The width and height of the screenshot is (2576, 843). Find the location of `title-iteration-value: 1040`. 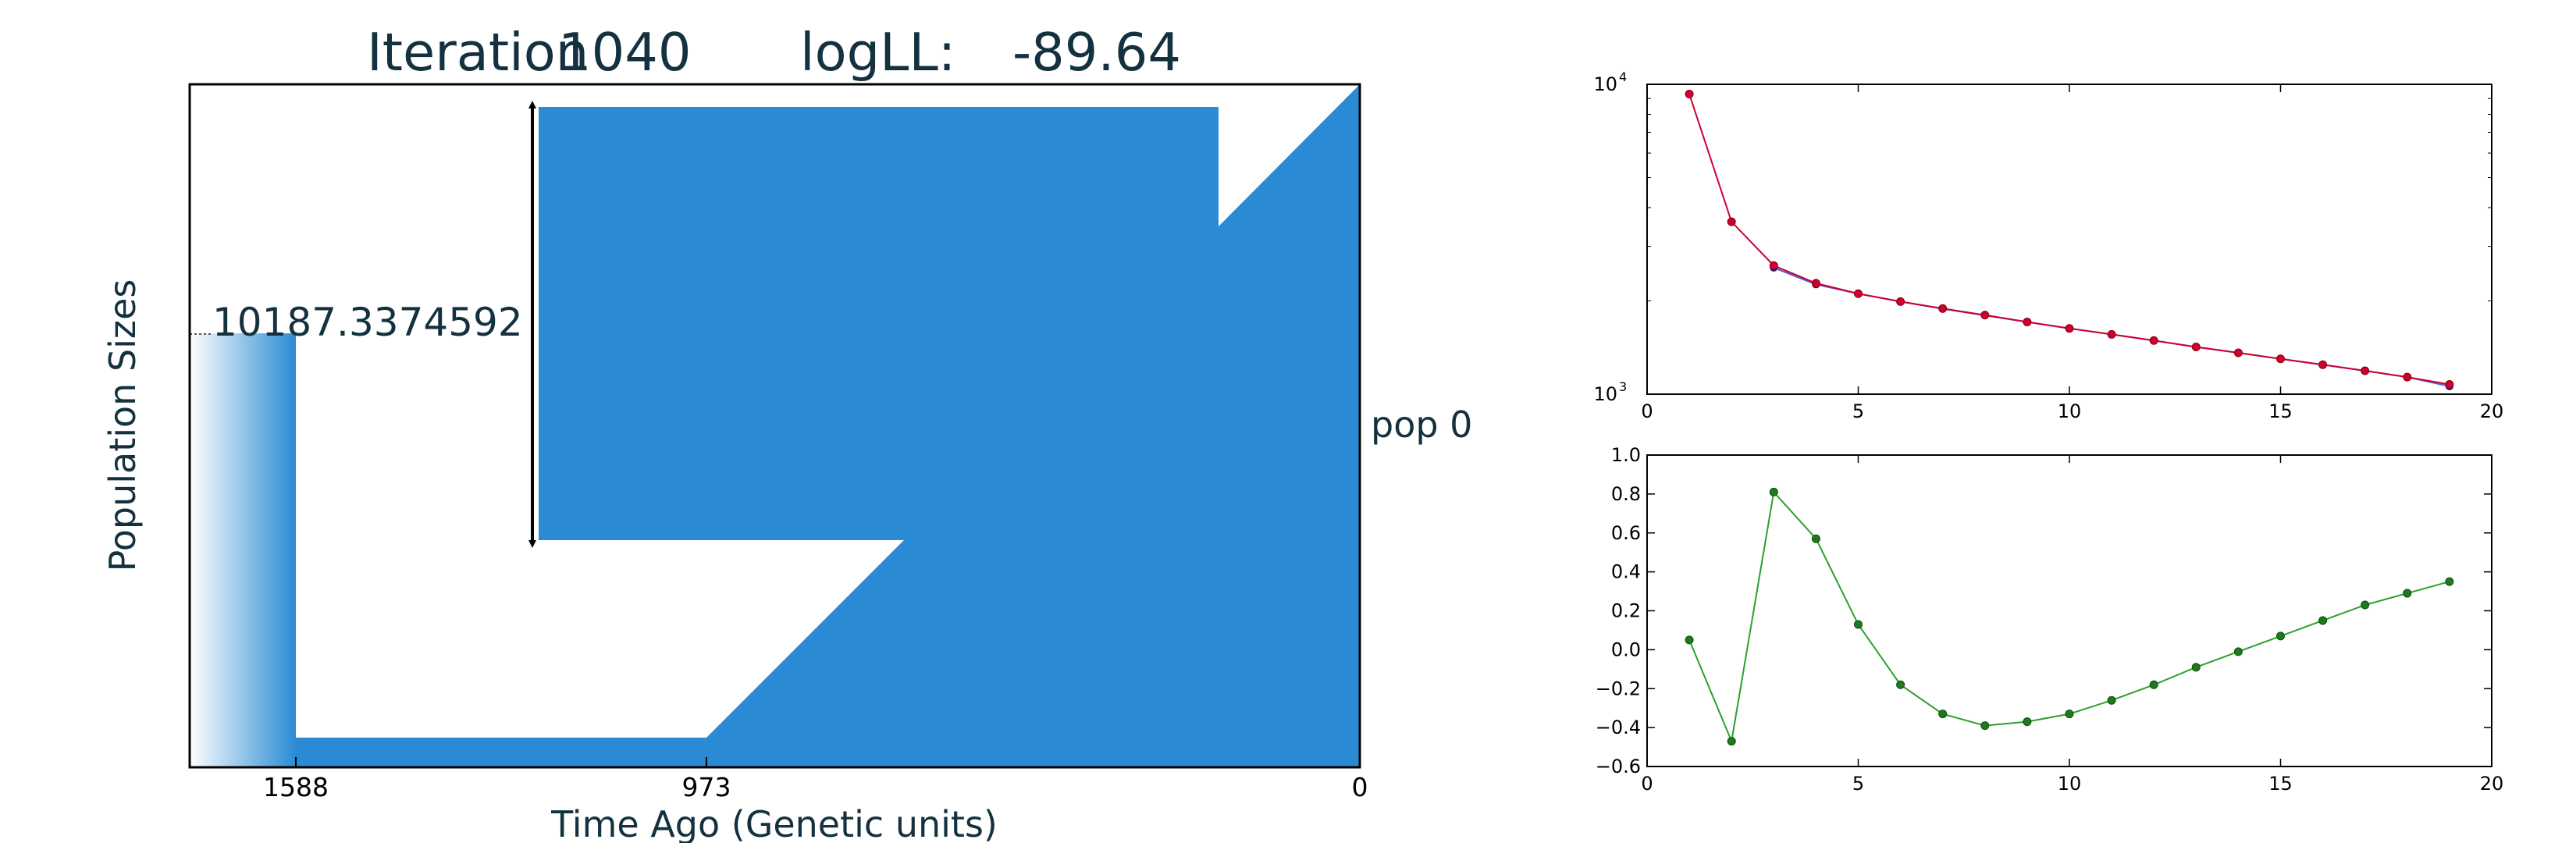

title-iteration-value: 1040 is located at coordinates (625, 52).